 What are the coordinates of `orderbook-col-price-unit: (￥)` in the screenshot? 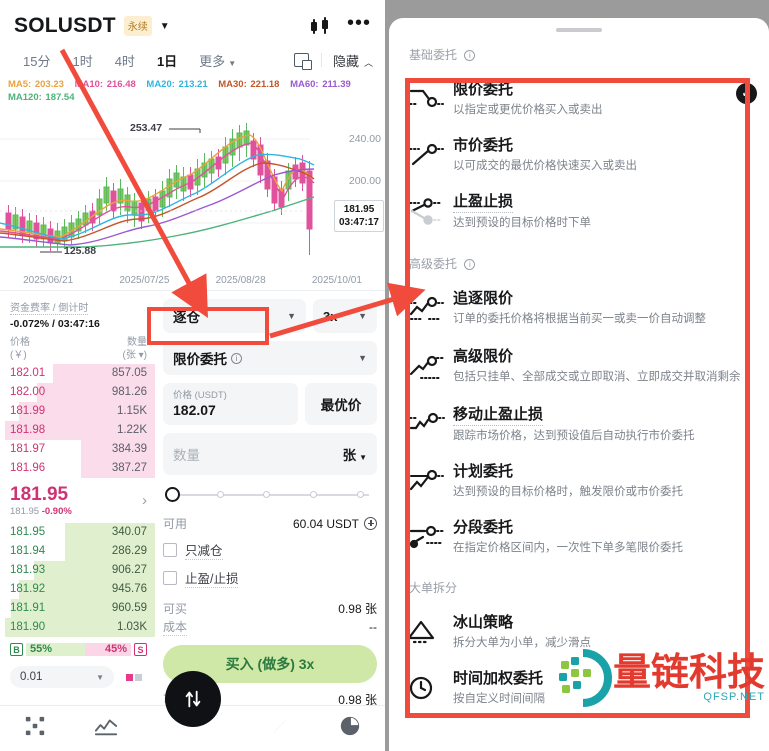 It's located at (18, 355).